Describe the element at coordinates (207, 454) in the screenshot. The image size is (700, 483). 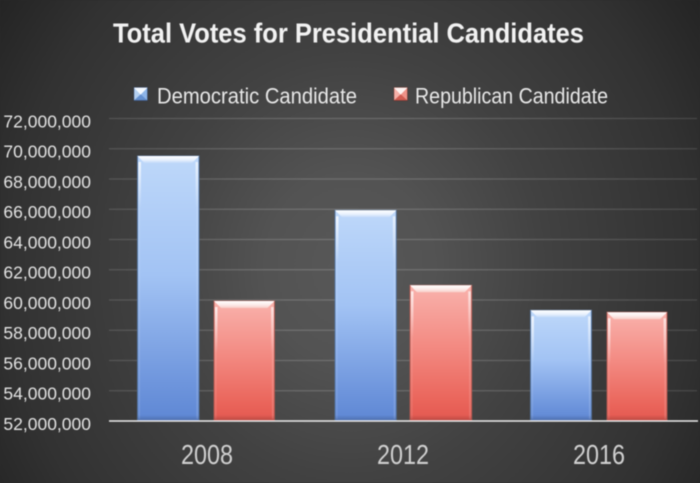
I see `svg-text: 2008` at that location.